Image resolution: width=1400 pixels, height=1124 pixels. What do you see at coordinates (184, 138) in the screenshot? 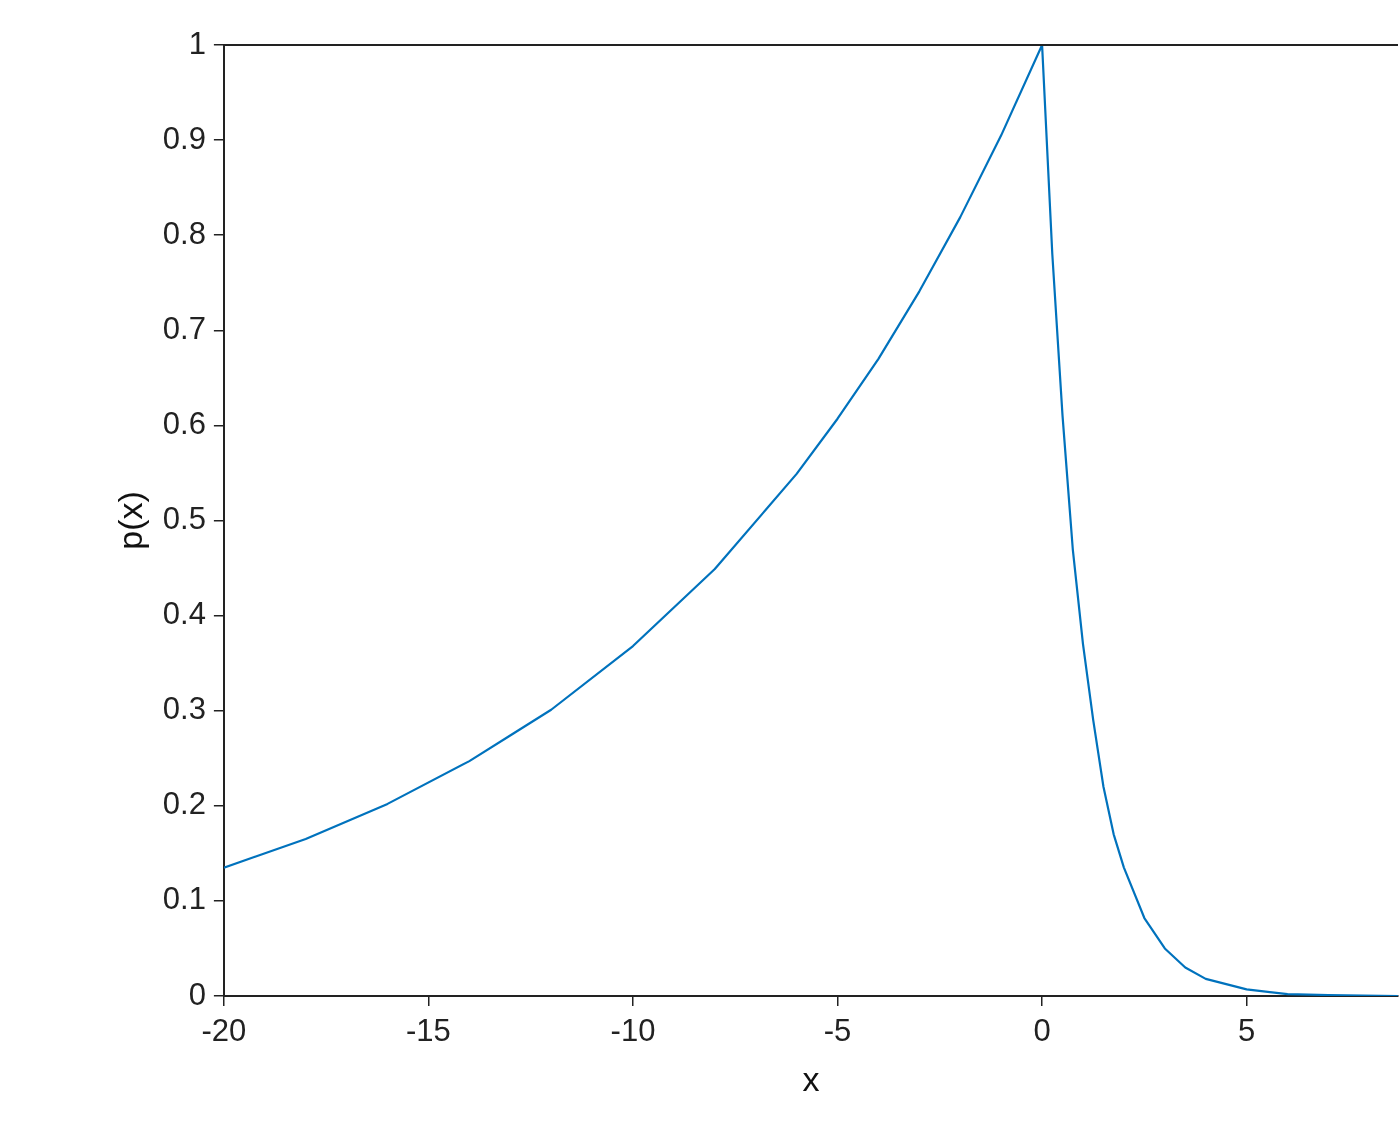
I see `y-tick-label: 0.9` at bounding box center [184, 138].